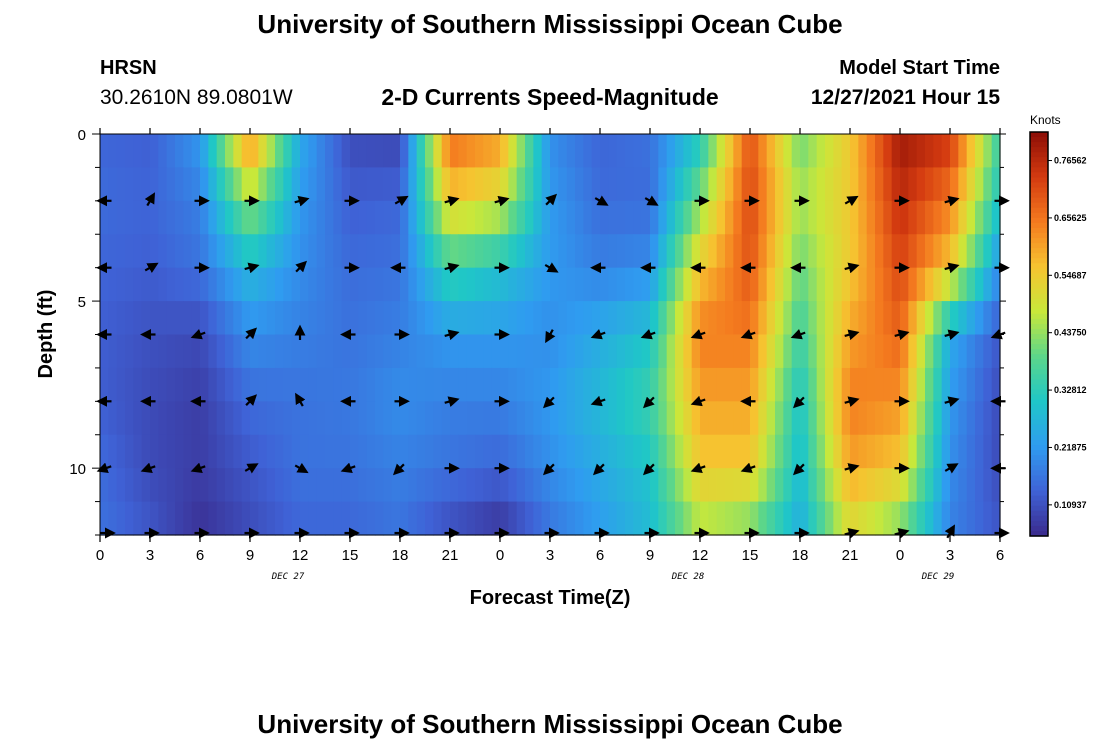 The image size is (1100, 750). Describe the element at coordinates (600, 555) in the screenshot. I see `x-tick-label: 6` at that location.